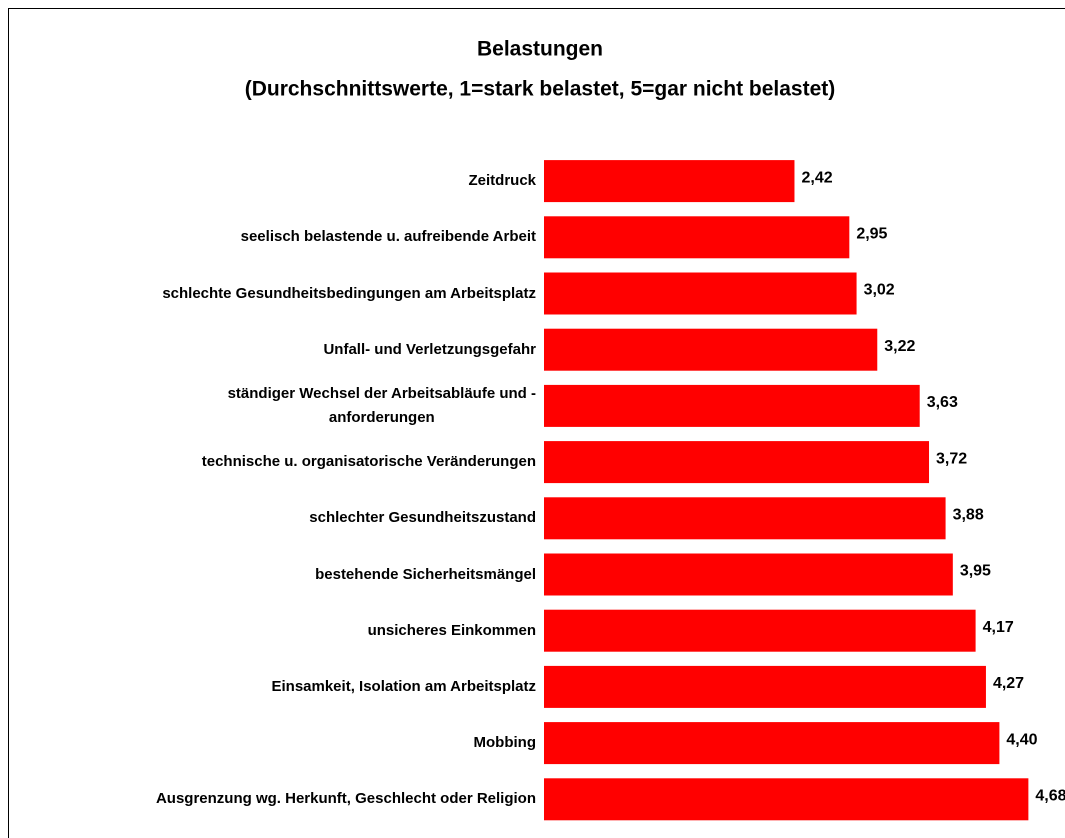 This screenshot has height=838, width=1065. I want to click on value-label: 3,95, so click(975, 571).